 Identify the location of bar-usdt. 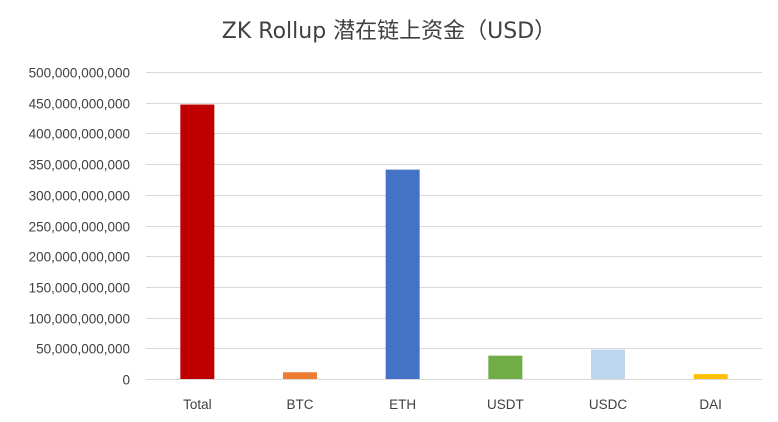
(505, 367).